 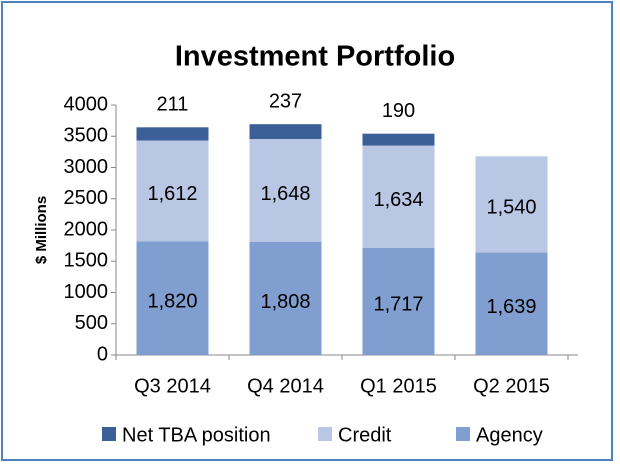 What do you see at coordinates (102, 354) in the screenshot?
I see `y-tick-label: 0` at bounding box center [102, 354].